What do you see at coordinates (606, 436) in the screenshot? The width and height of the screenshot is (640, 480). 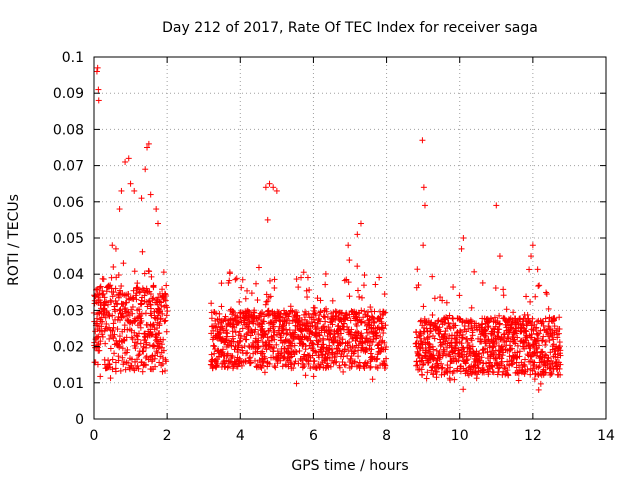 I see `x-tick-label: 14` at bounding box center [606, 436].